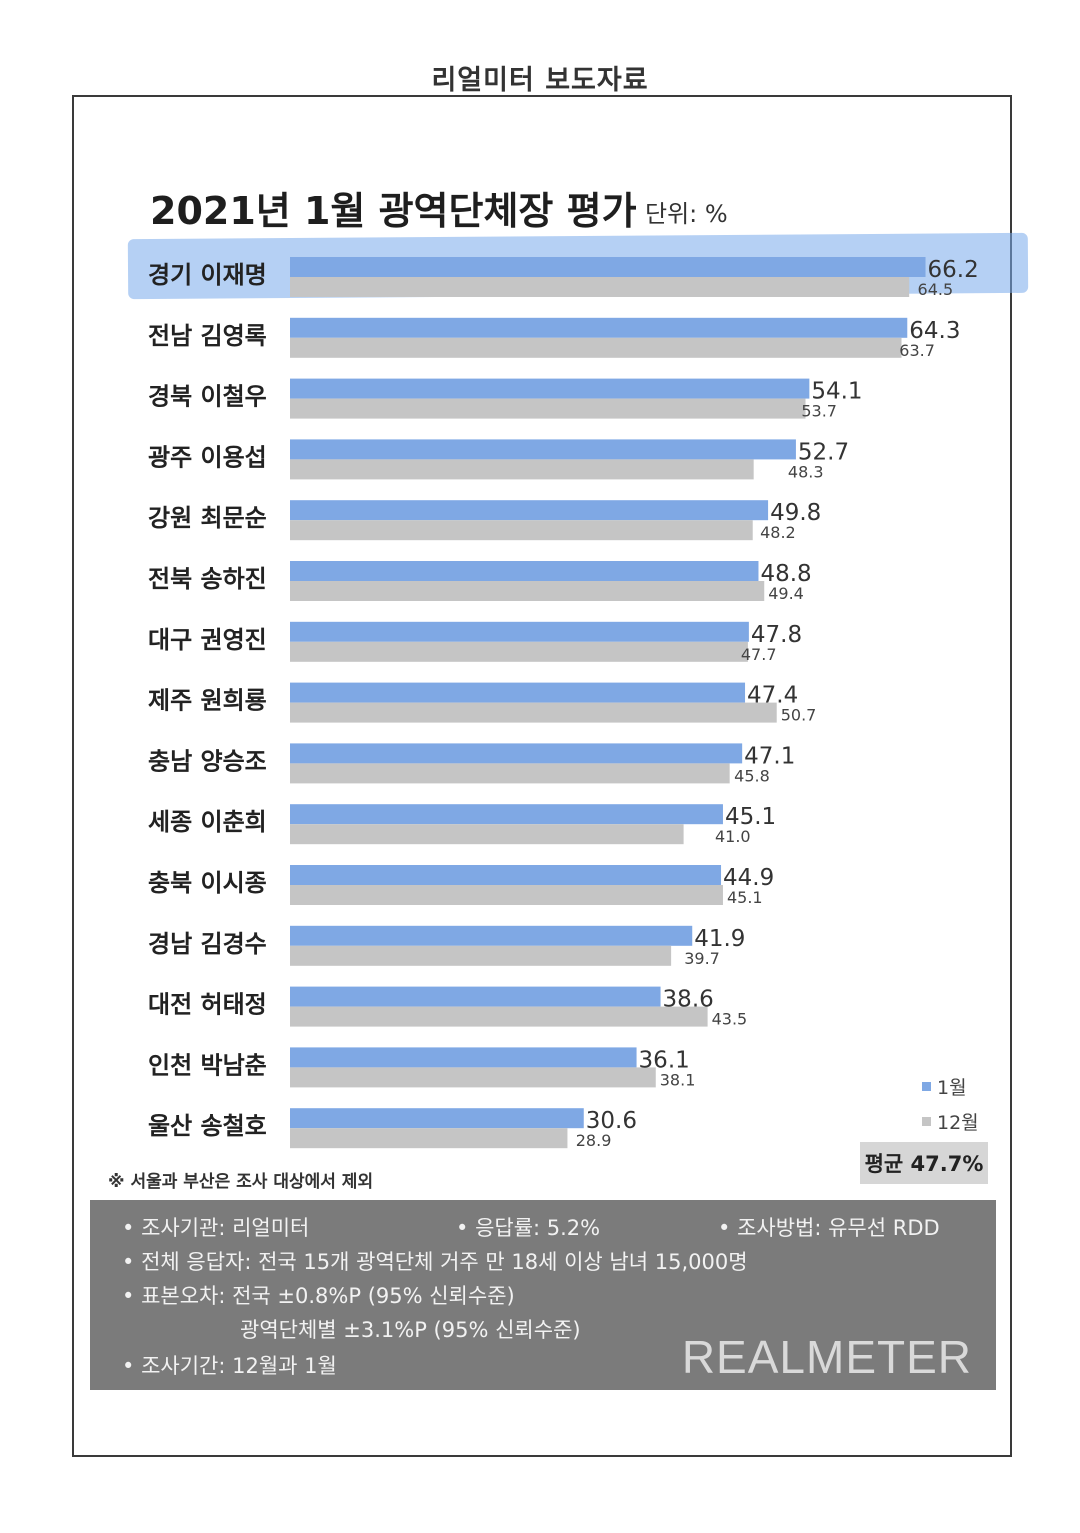  What do you see at coordinates (934, 331) in the screenshot?
I see `value-label-jan: 64.3` at bounding box center [934, 331].